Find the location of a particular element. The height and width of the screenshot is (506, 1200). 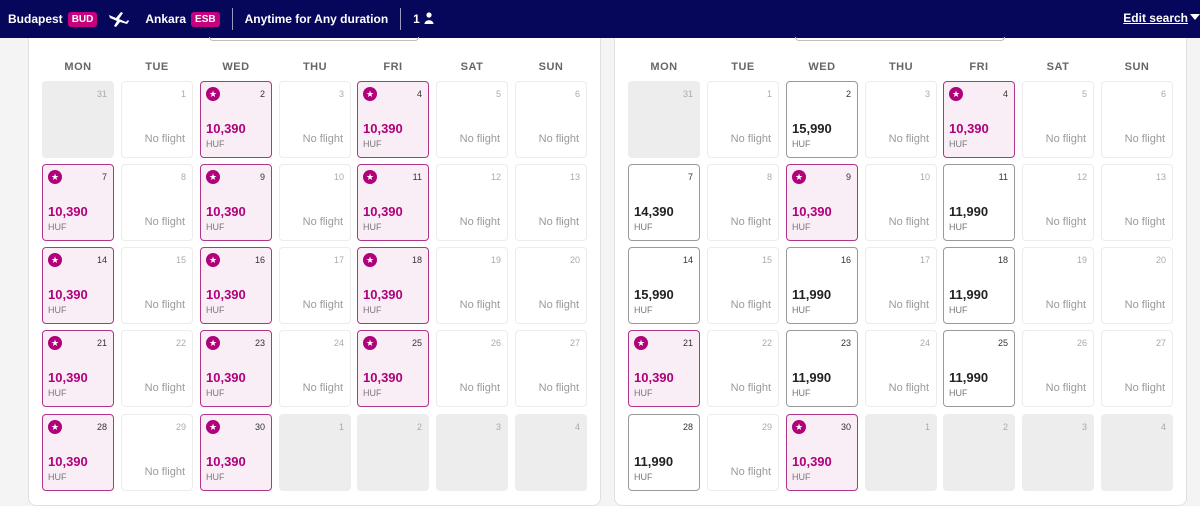

origin-code-badge: BUD is located at coordinates (82, 19).